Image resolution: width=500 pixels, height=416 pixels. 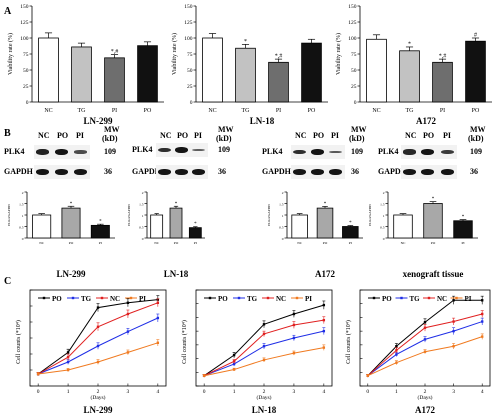 What do you see at coordinates (157, 392) in the screenshot?
I see `x-tick-label: 4` at bounding box center [157, 392].